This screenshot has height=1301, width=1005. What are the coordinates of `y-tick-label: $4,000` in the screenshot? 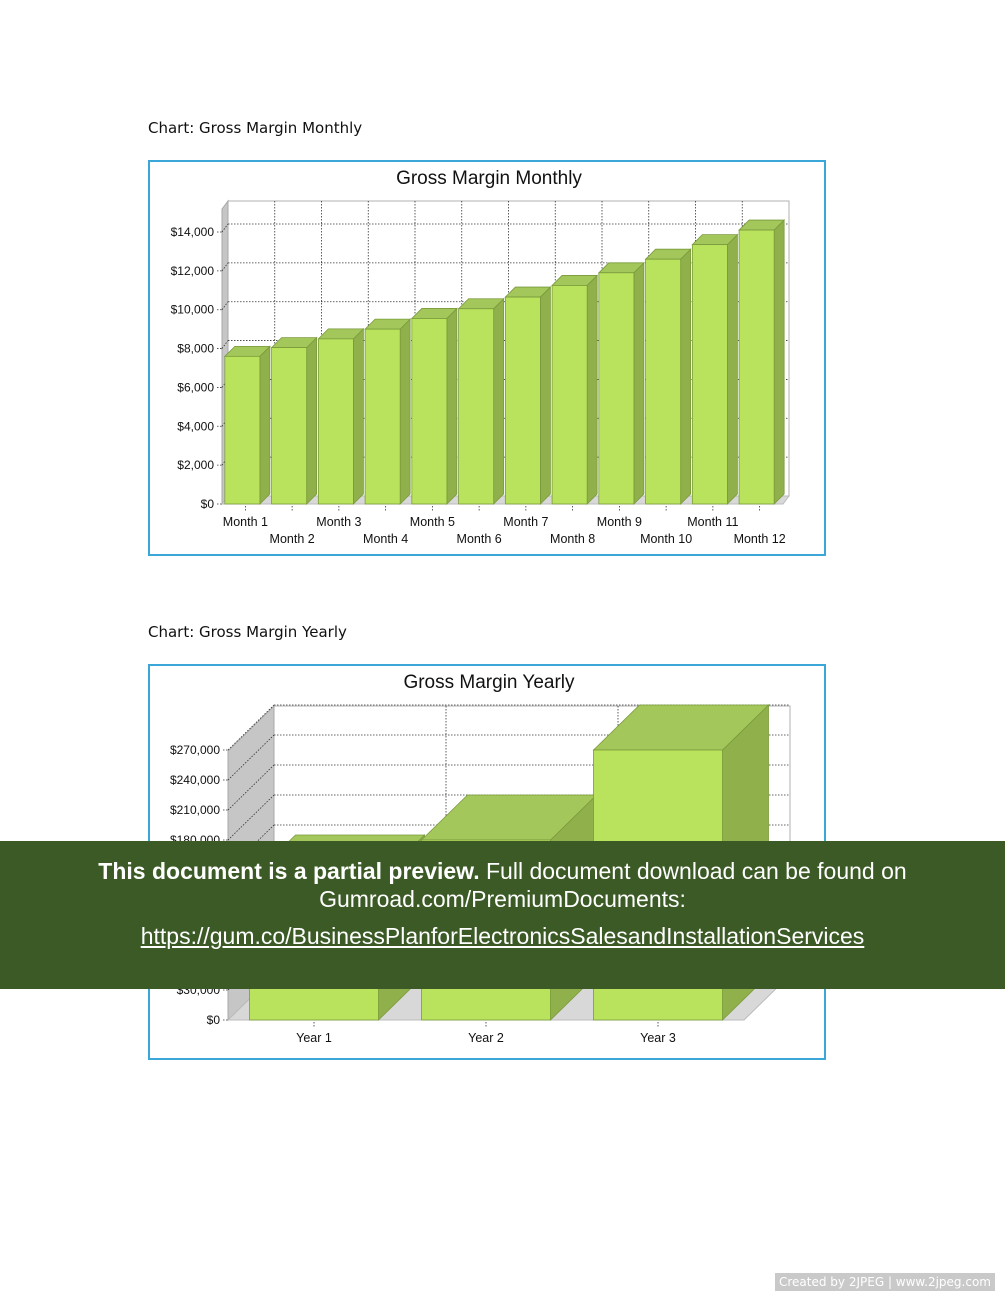 It's located at (195, 426).